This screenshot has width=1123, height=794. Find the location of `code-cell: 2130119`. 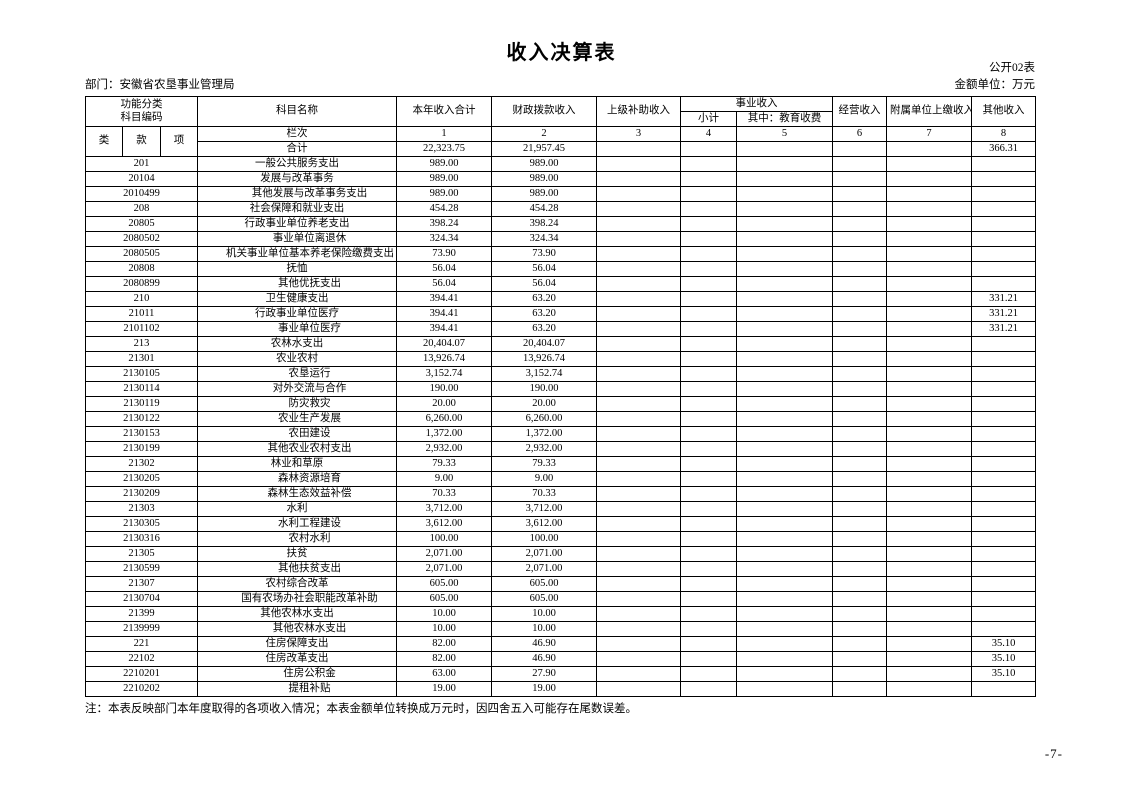

code-cell: 2130119 is located at coordinates (141, 404).